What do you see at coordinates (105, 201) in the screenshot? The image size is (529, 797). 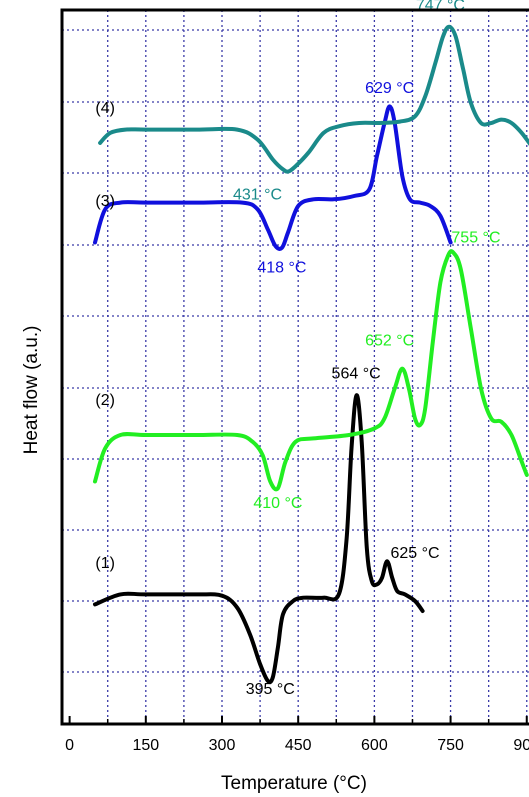 I see `curve-label: (3)` at bounding box center [105, 201].